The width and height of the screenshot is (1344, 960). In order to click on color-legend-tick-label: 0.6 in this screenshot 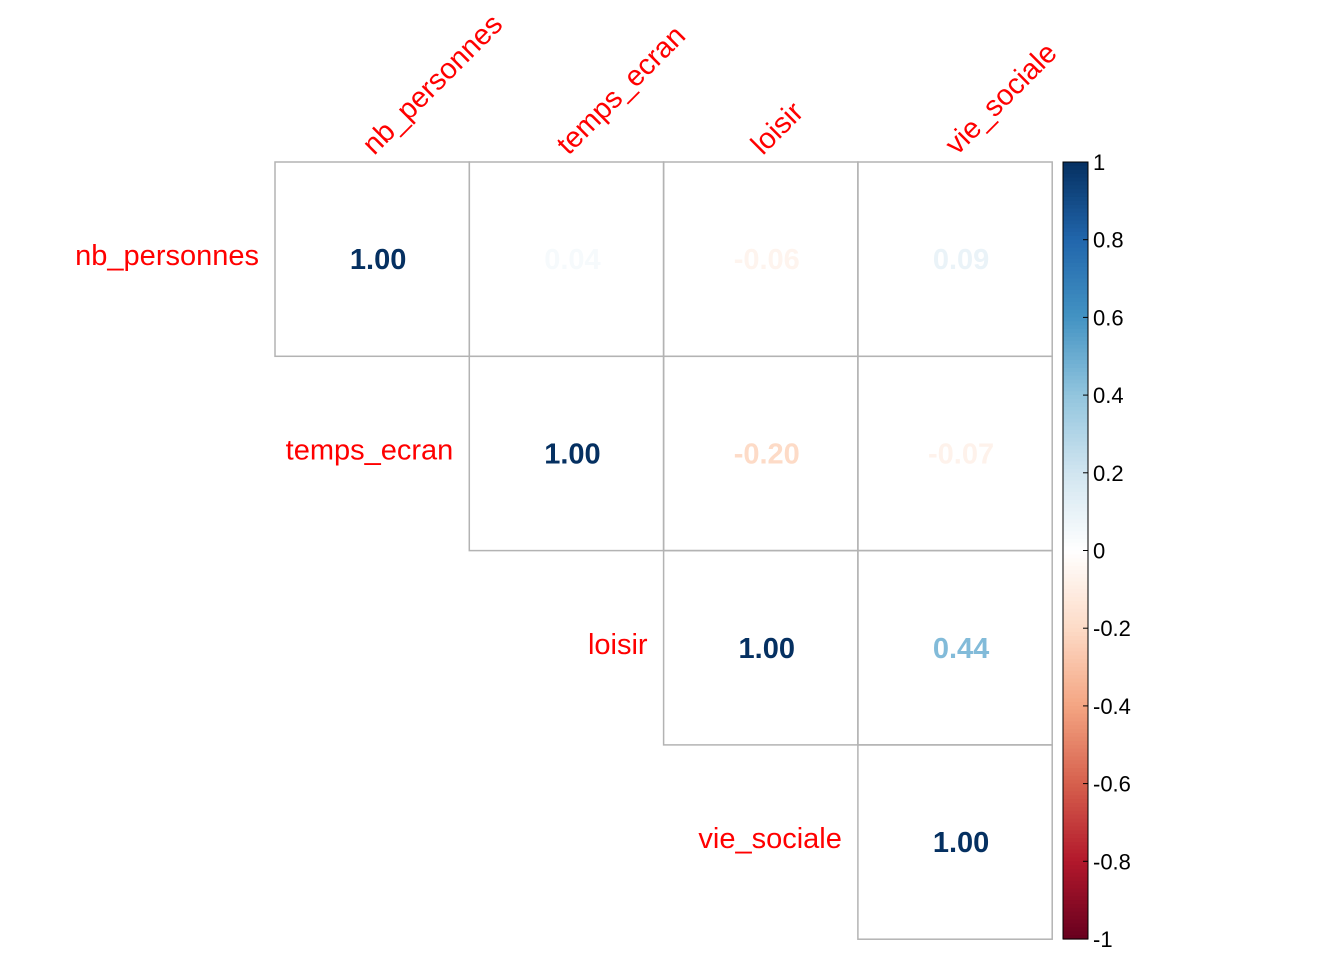, I will do `click(1108, 317)`.